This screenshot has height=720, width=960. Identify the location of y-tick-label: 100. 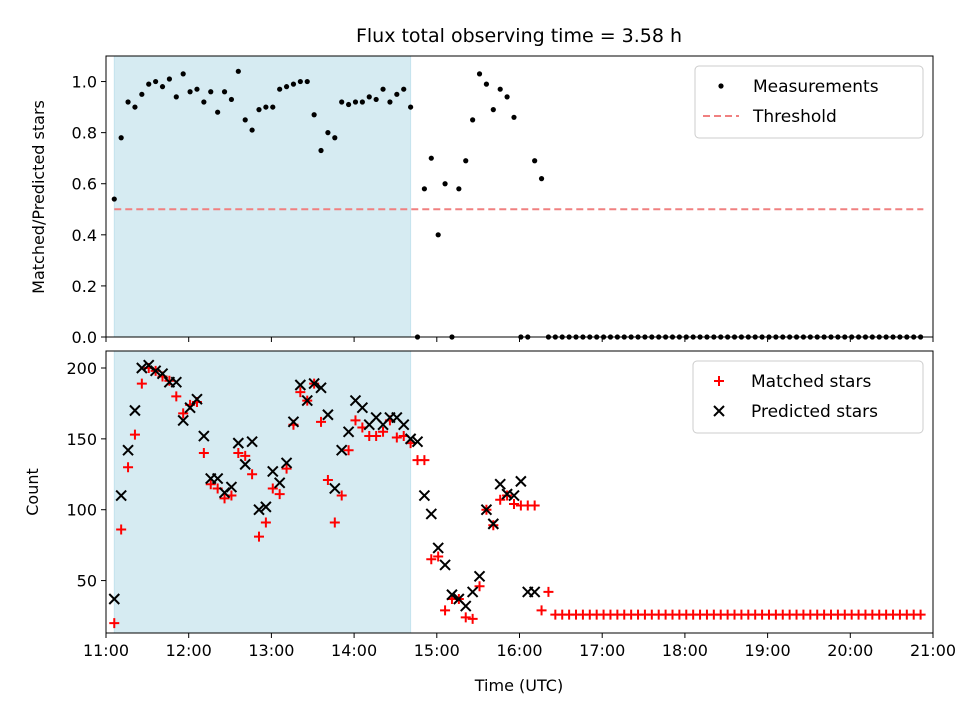
(81, 510).